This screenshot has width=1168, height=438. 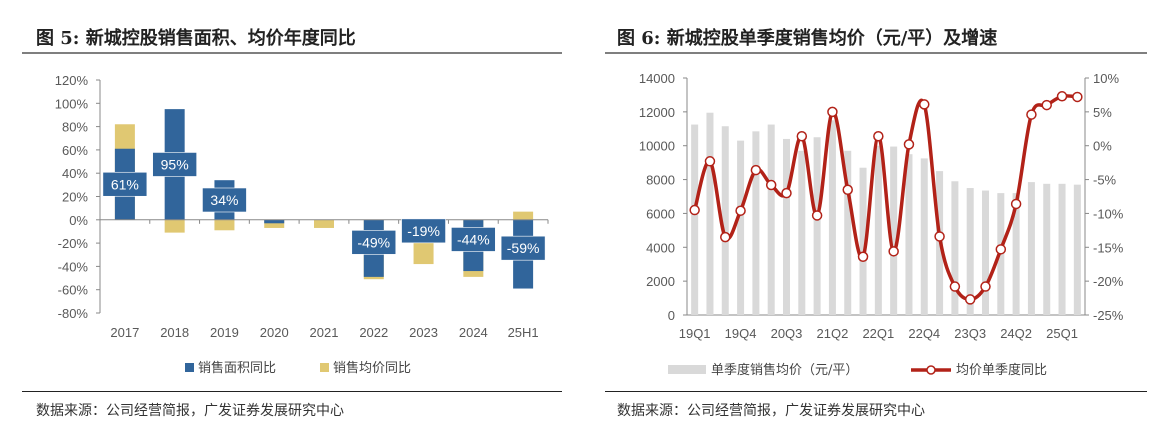 I want to click on data-label: 34%, so click(x=224, y=200).